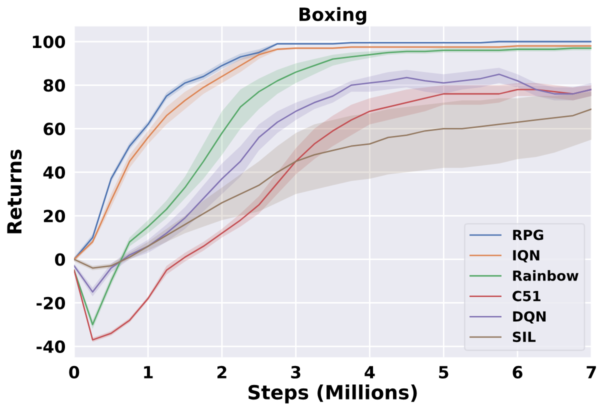 Image resolution: width=598 pixels, height=406 pixels. I want to click on legend-label: RPG, so click(528, 235).